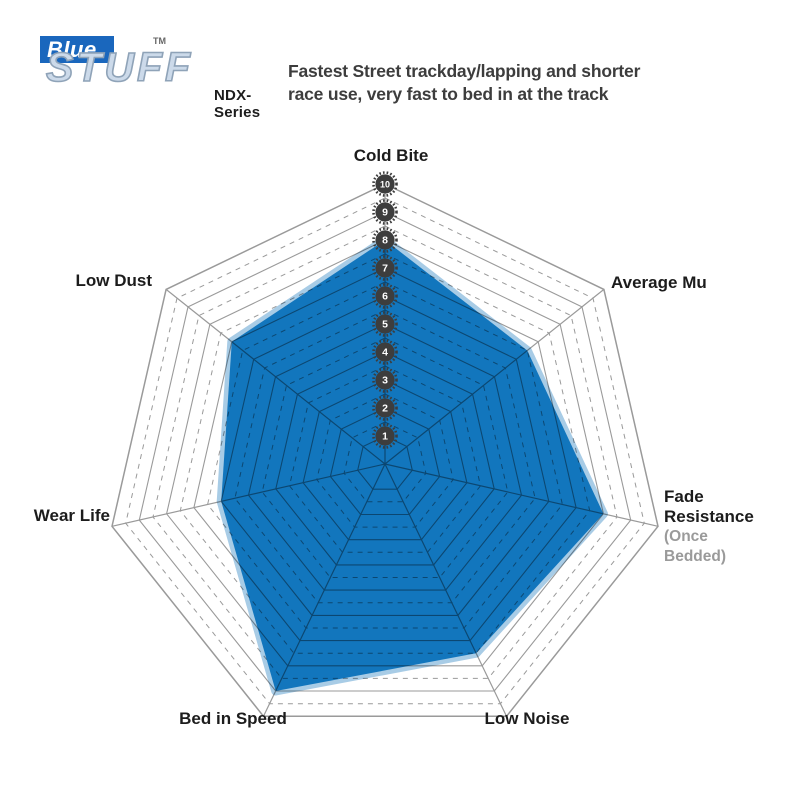  What do you see at coordinates (709, 506) in the screenshot?
I see `axis-label-fade-main: Fade Resistance` at bounding box center [709, 506].